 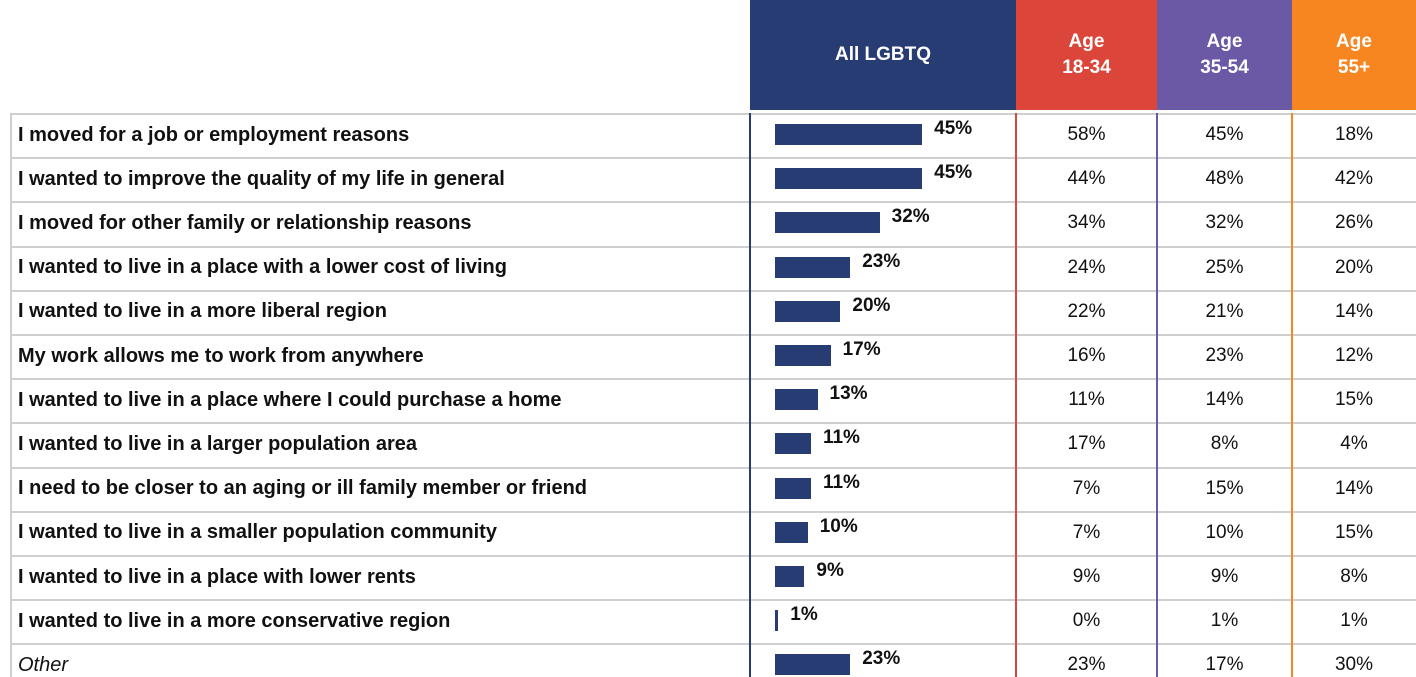 I want to click on cell-value: 21%, so click(x=1224, y=311).